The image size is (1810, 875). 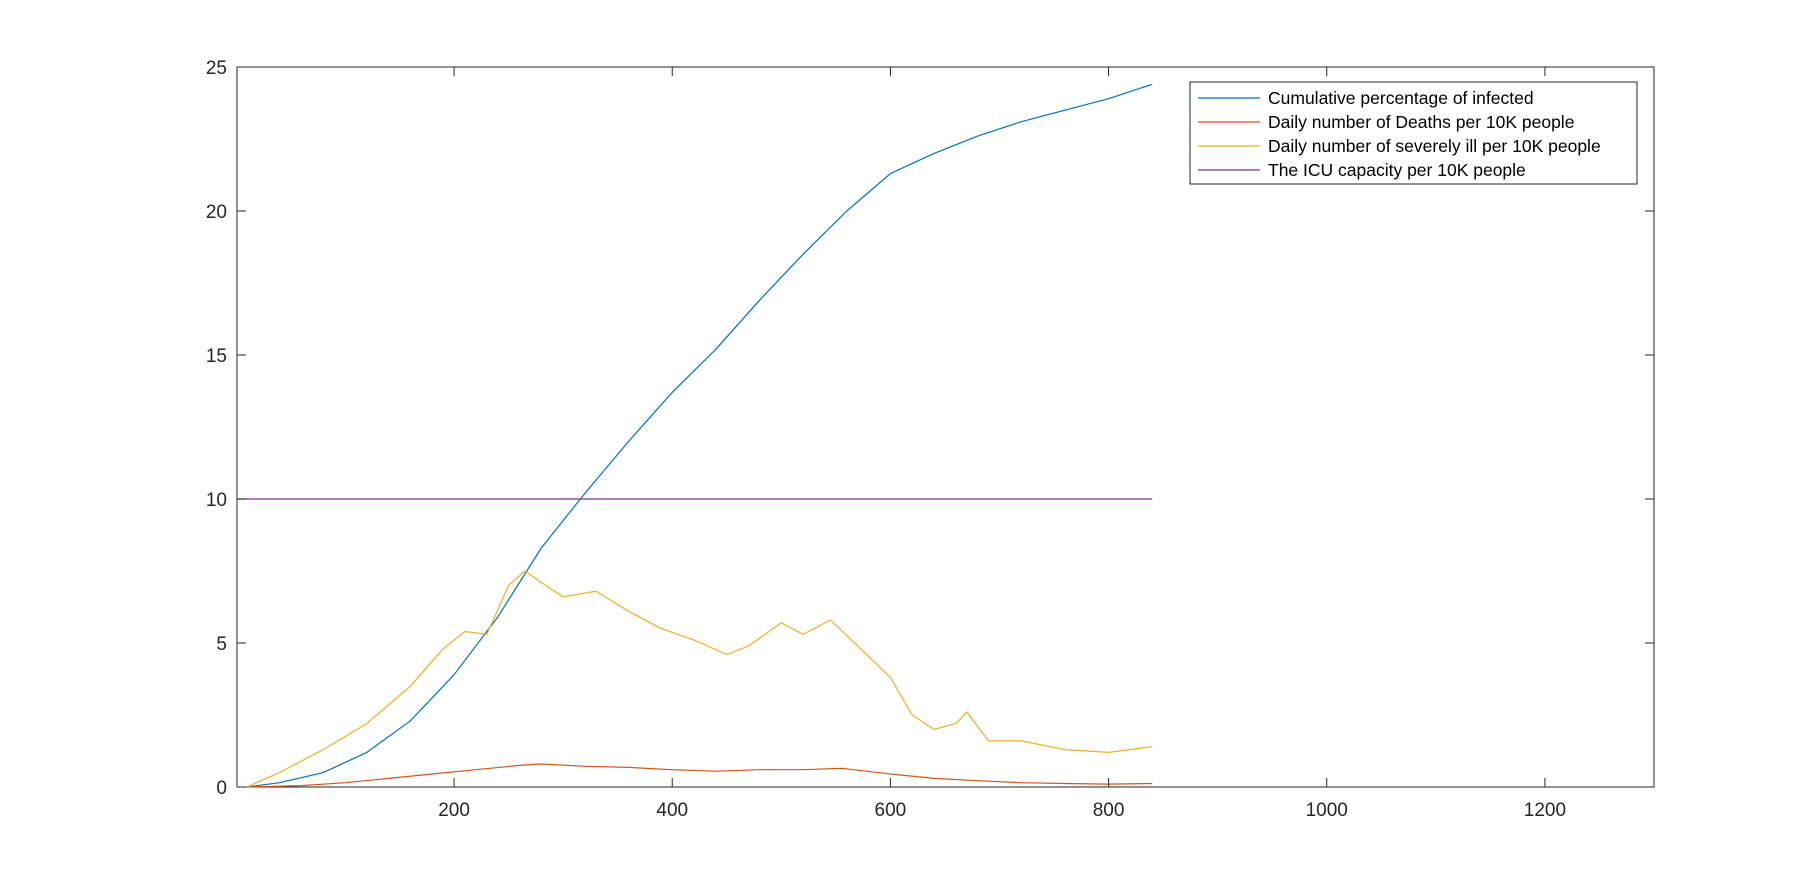 I want to click on y-tick-label: 25, so click(x=216, y=68).